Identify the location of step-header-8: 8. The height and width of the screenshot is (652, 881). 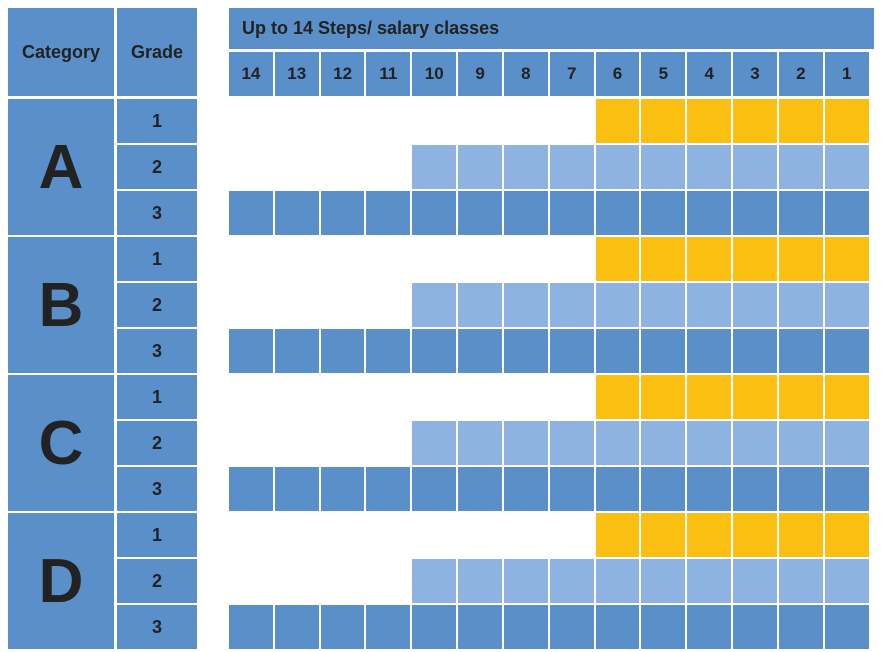
(525, 74).